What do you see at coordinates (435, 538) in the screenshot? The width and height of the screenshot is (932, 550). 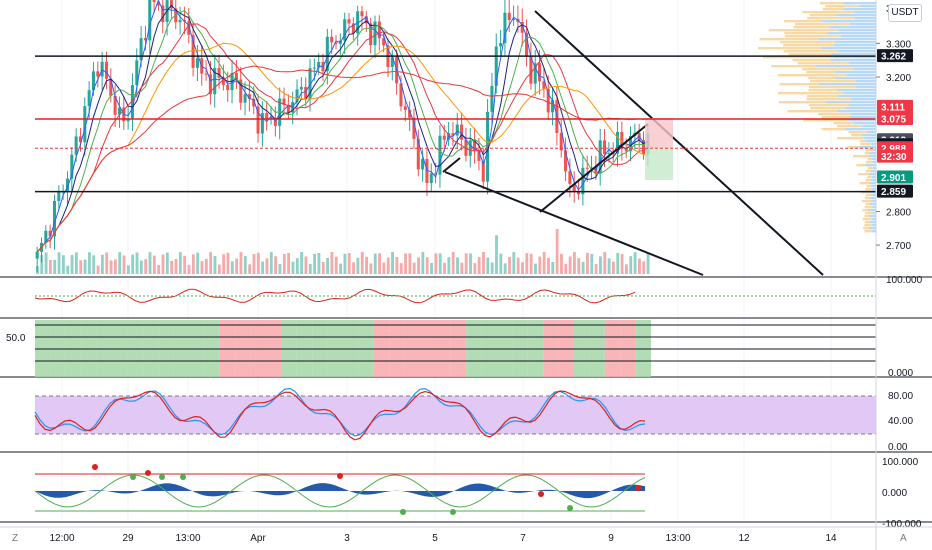 I see `time-tick-label: 5` at bounding box center [435, 538].